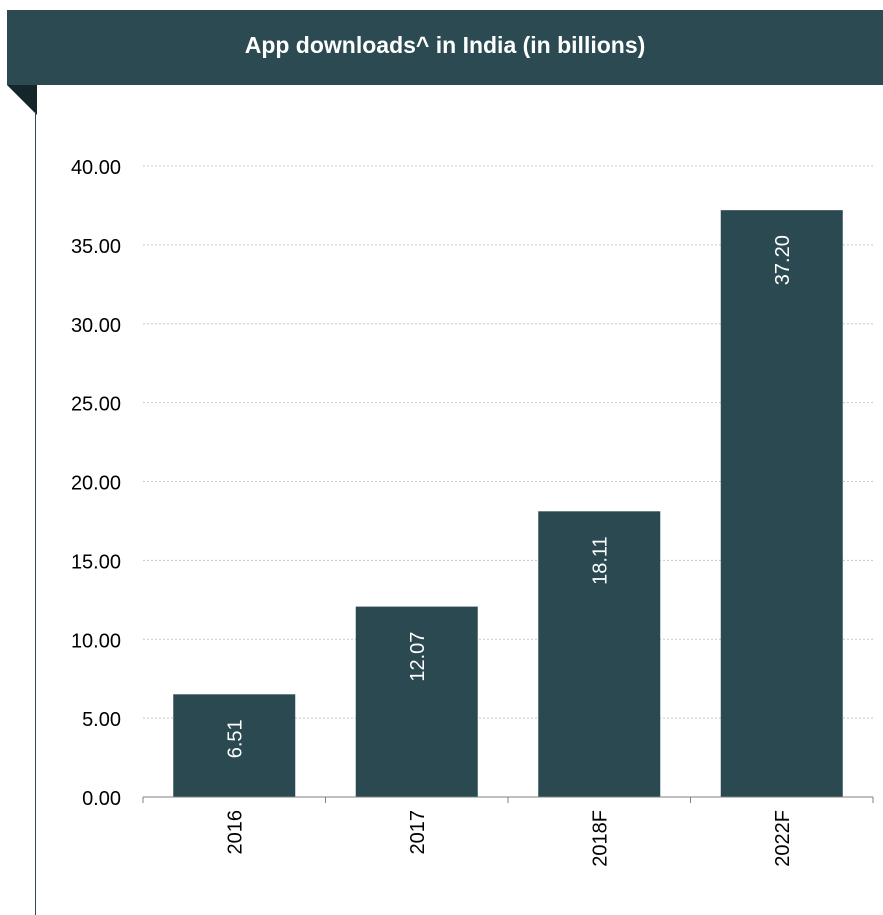 This screenshot has height=915, width=883. What do you see at coordinates (418, 657) in the screenshot?
I see `bar-value-label: 12.07` at bounding box center [418, 657].